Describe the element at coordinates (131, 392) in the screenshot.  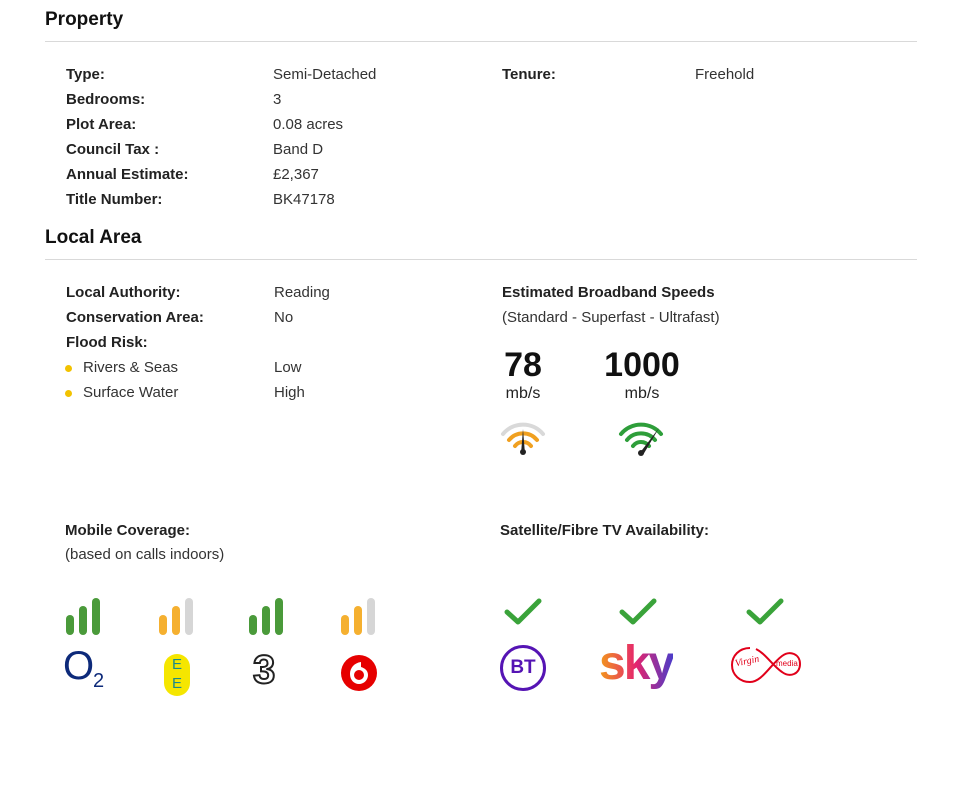
I see `surface-water-label: Surface Water` at that location.